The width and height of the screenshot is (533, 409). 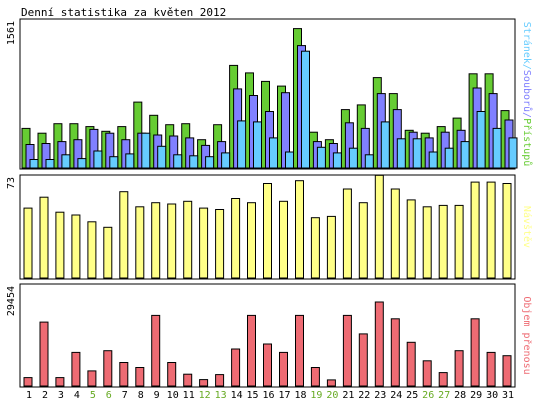 I want to click on x-tick-label-day-11: 11, so click(x=189, y=395).